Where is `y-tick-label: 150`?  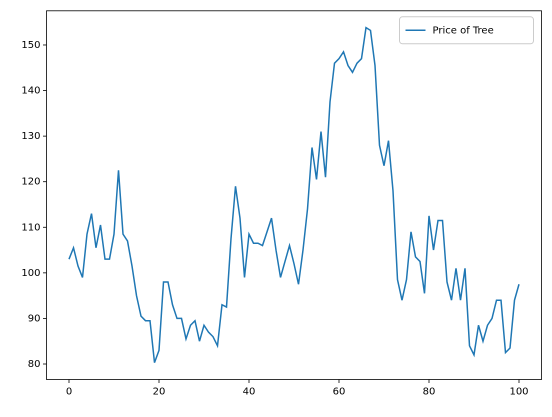
y-tick-label: 150 is located at coordinates (30, 45).